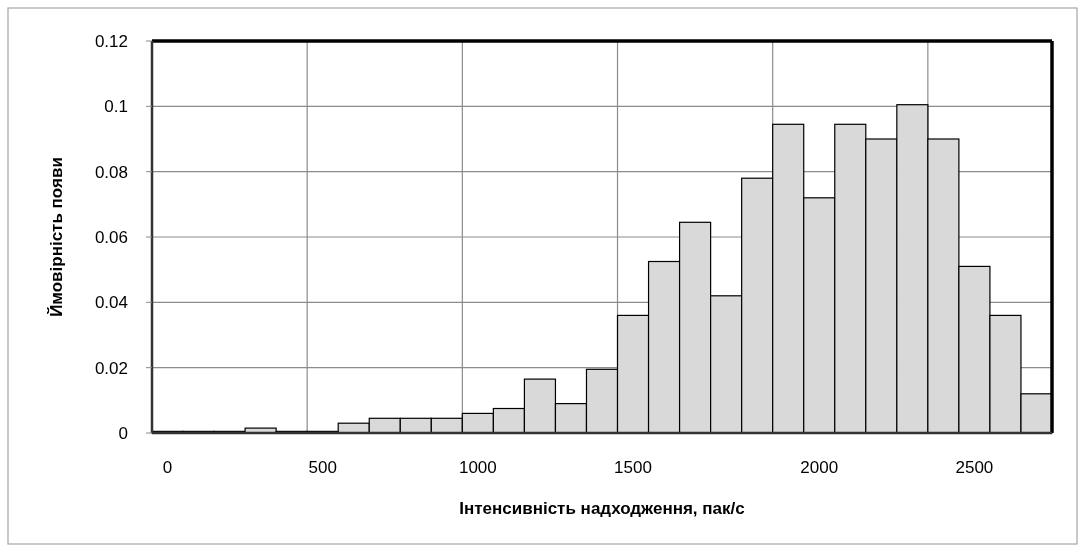 This screenshot has height=552, width=1085. I want to click on x-axis-title: Інтенсивність надходження, пак/с, so click(602, 508).